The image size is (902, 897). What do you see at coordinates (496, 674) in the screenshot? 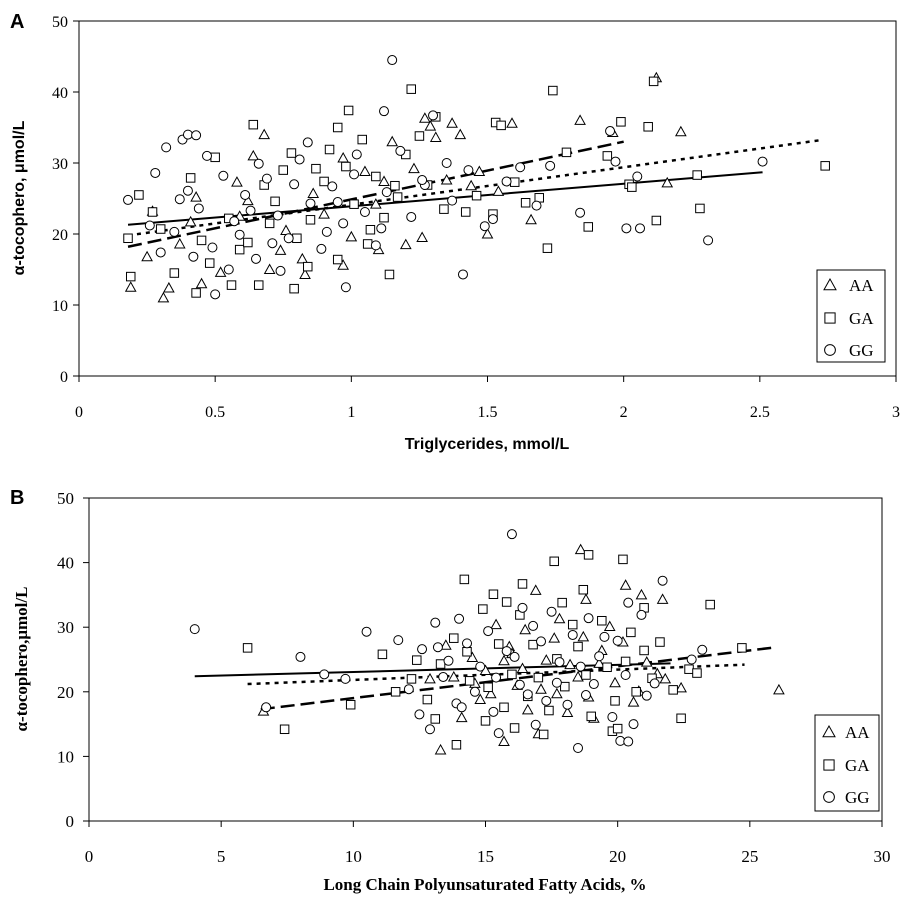
I see `trend-line-ga` at bounding box center [496, 674].